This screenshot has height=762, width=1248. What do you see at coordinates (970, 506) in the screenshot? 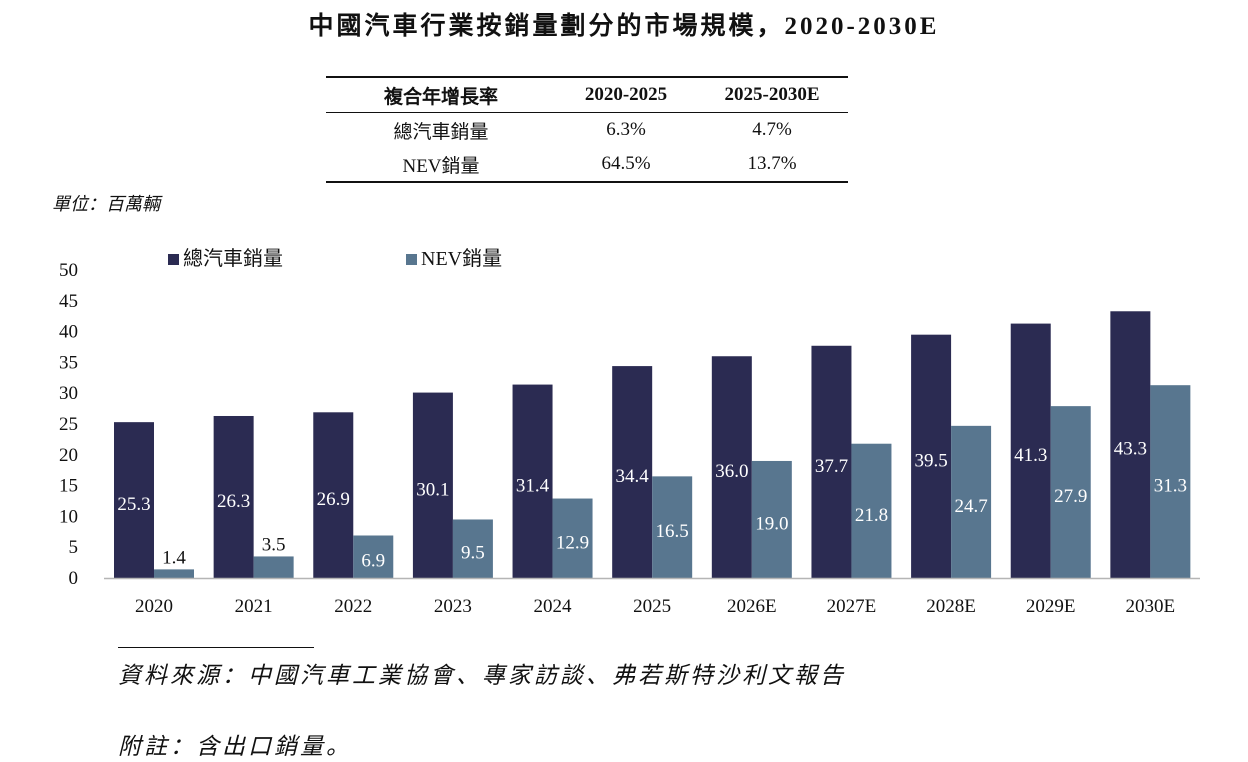
I see `data-label: 24.7` at bounding box center [970, 506].